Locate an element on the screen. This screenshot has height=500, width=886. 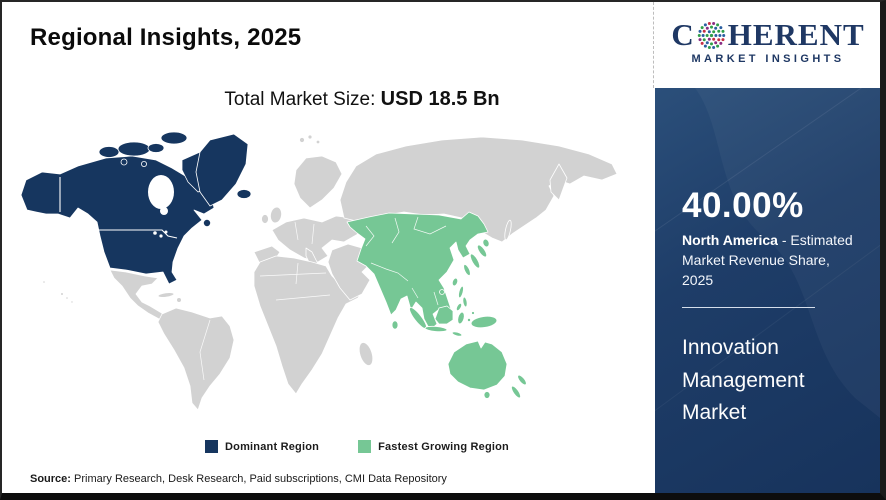
total-market-size-label: Total Market Size: is located at coordinates (300, 99).